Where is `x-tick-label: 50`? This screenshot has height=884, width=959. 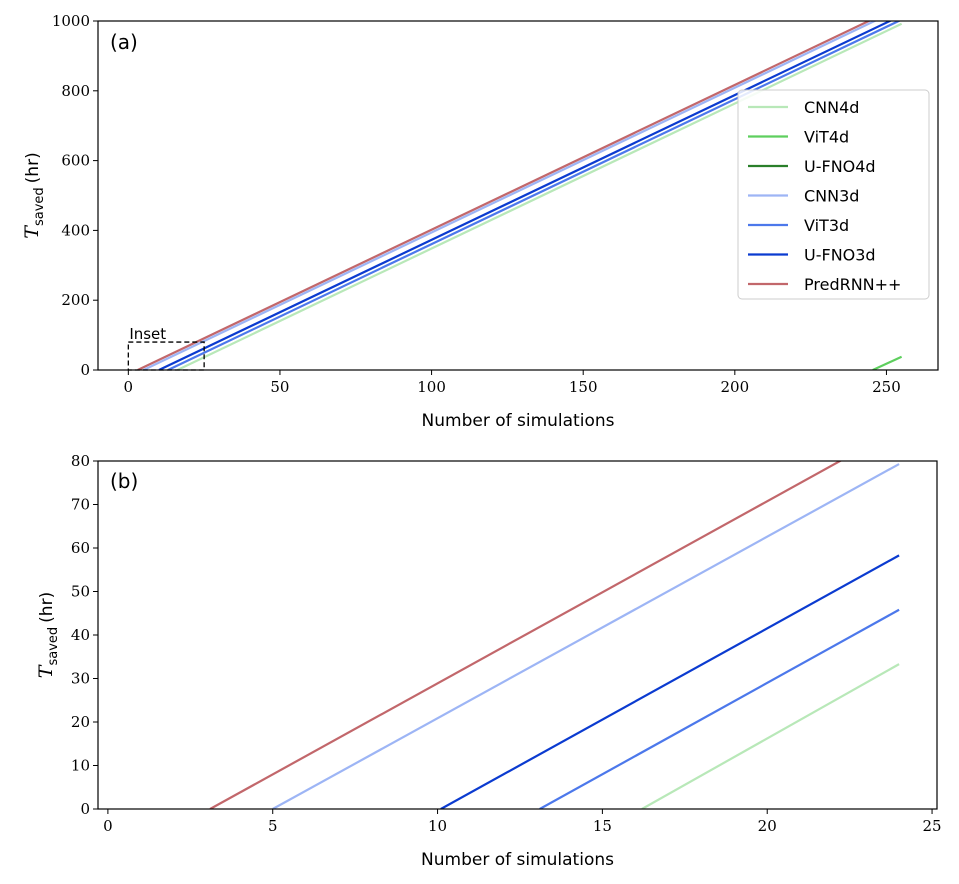
x-tick-label: 50 is located at coordinates (279, 387).